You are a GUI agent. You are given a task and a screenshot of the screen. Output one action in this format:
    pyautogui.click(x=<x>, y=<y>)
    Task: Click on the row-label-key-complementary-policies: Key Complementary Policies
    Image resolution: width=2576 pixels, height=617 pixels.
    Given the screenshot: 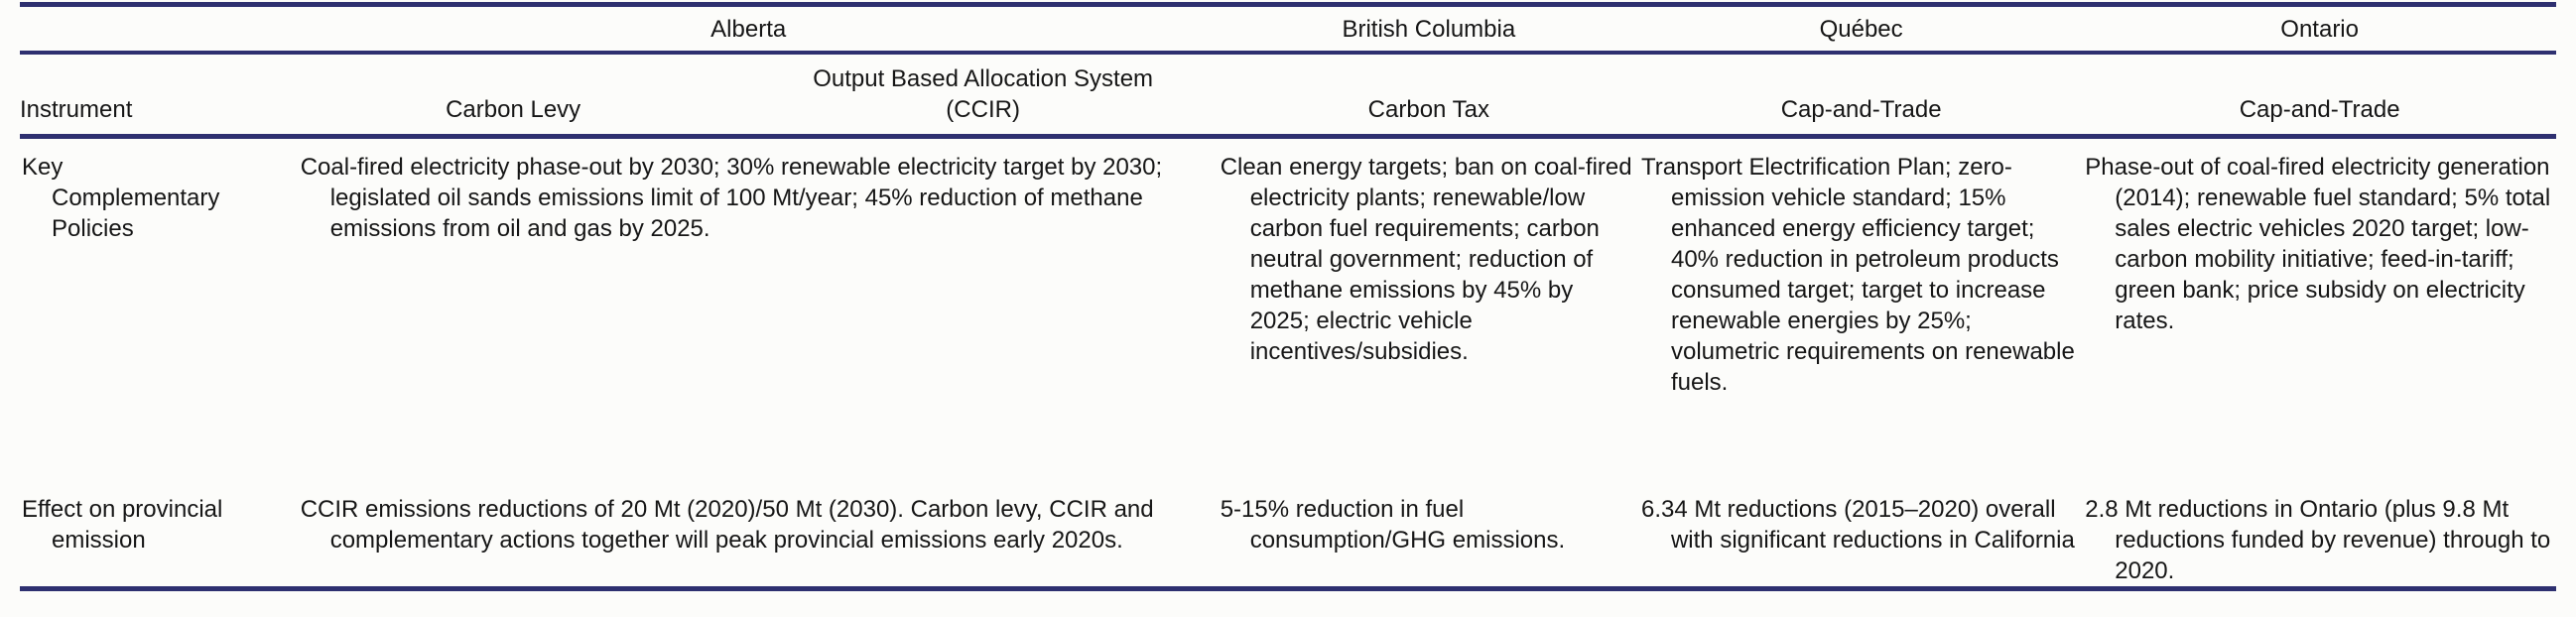 What is the action you would take?
    pyautogui.click(x=121, y=197)
    